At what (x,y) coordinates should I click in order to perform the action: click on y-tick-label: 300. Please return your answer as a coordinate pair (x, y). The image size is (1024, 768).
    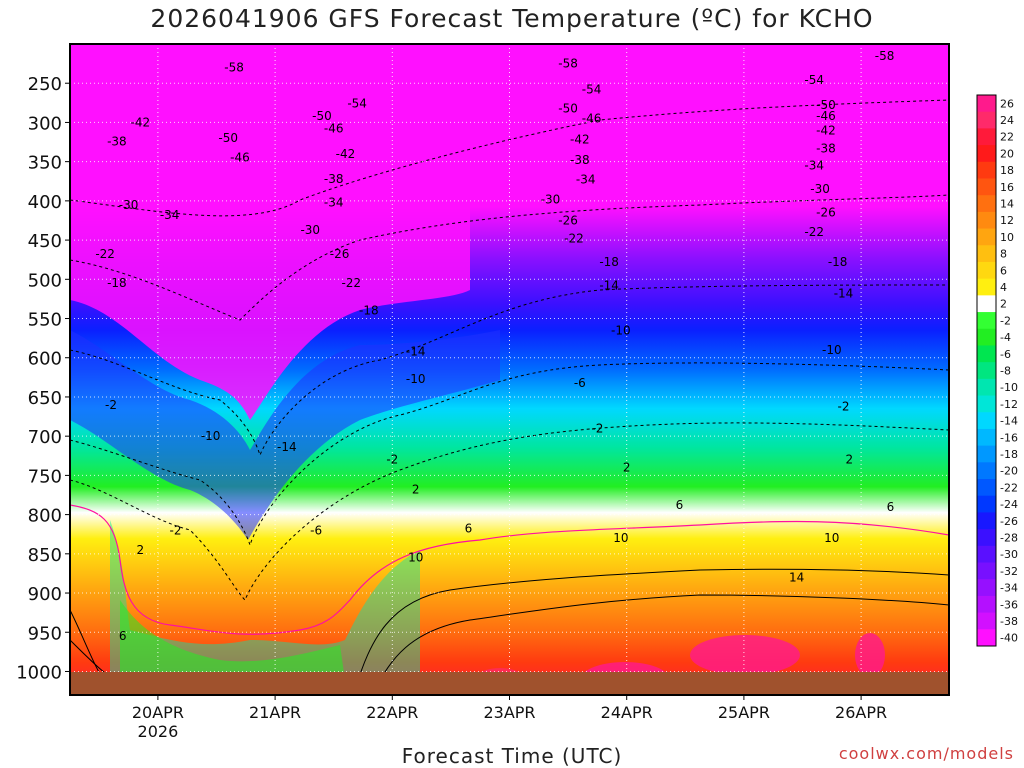
    Looking at the image, I should click on (45, 123).